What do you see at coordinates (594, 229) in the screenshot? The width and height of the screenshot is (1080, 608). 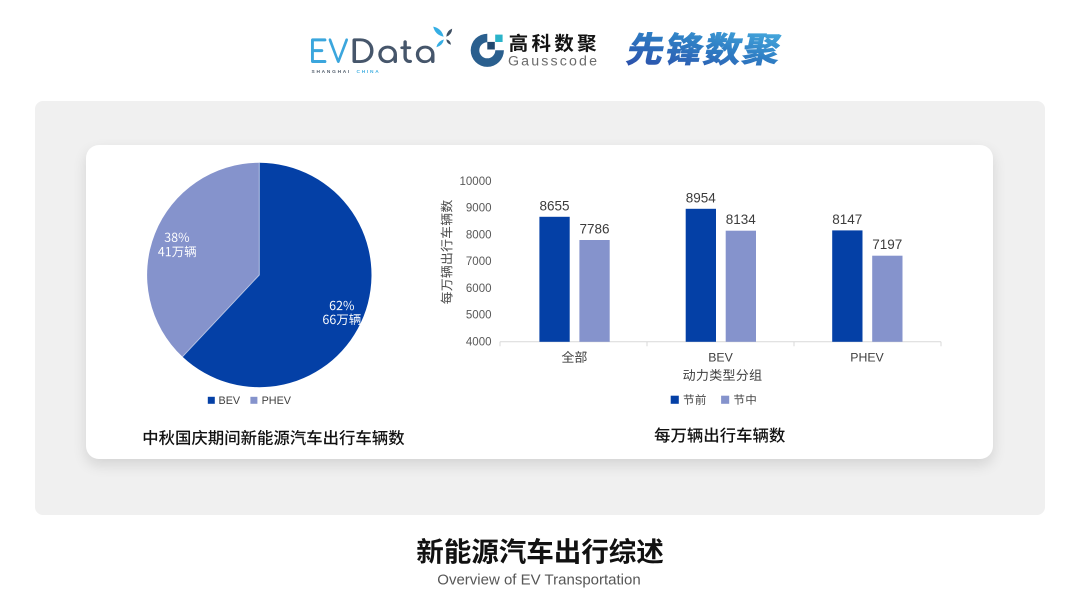 I see `svg-text: 7786` at bounding box center [594, 229].